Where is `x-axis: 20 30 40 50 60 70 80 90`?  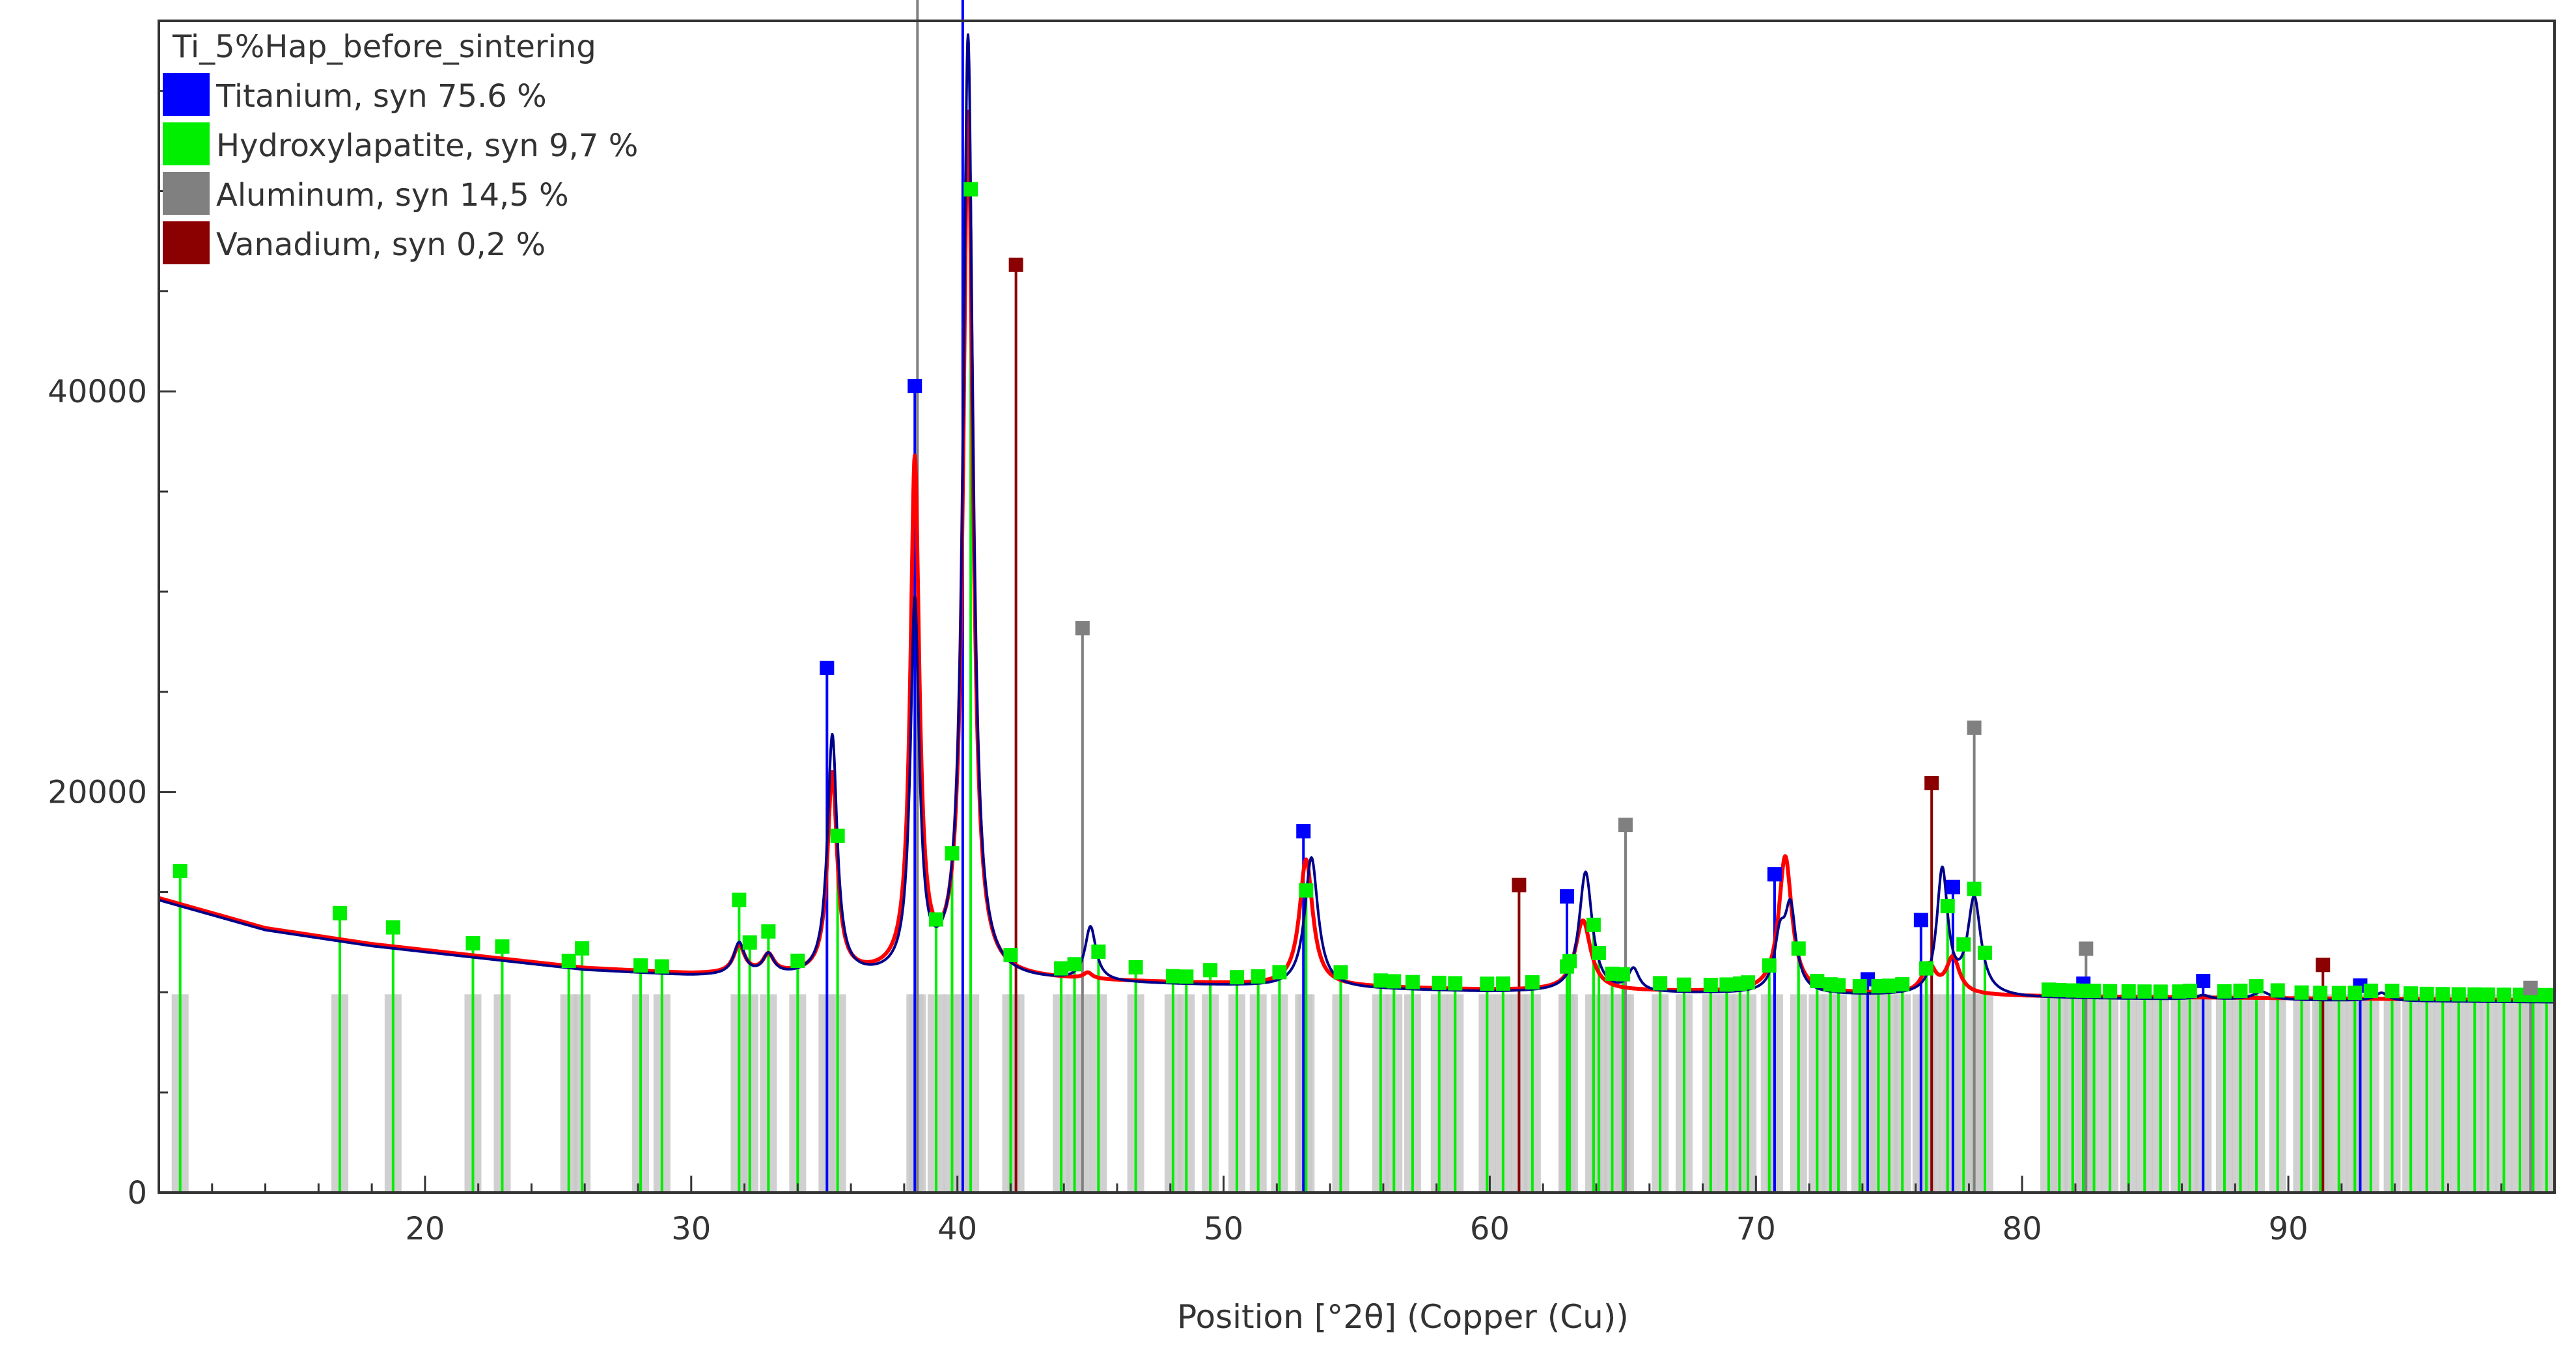 x-axis: 20 30 40 50 60 70 80 90 is located at coordinates (1356, 1211).